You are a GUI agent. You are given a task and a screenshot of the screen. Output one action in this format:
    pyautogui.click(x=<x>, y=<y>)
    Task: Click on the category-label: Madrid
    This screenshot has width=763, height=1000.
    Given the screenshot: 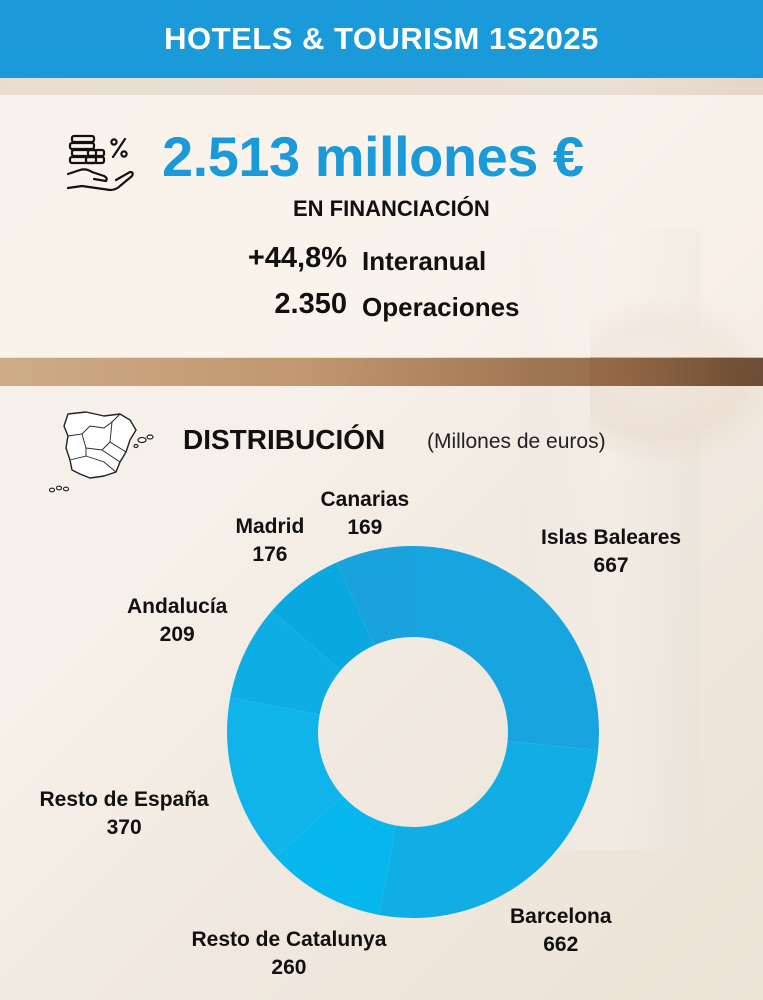 What is the action you would take?
    pyautogui.click(x=270, y=526)
    